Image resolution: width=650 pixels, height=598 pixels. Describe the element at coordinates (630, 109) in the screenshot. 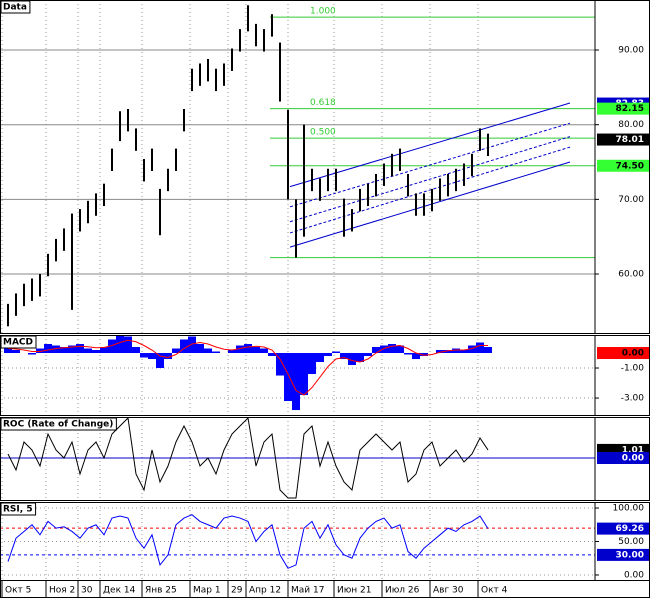

I see `value-marker-label: 82.15` at that location.